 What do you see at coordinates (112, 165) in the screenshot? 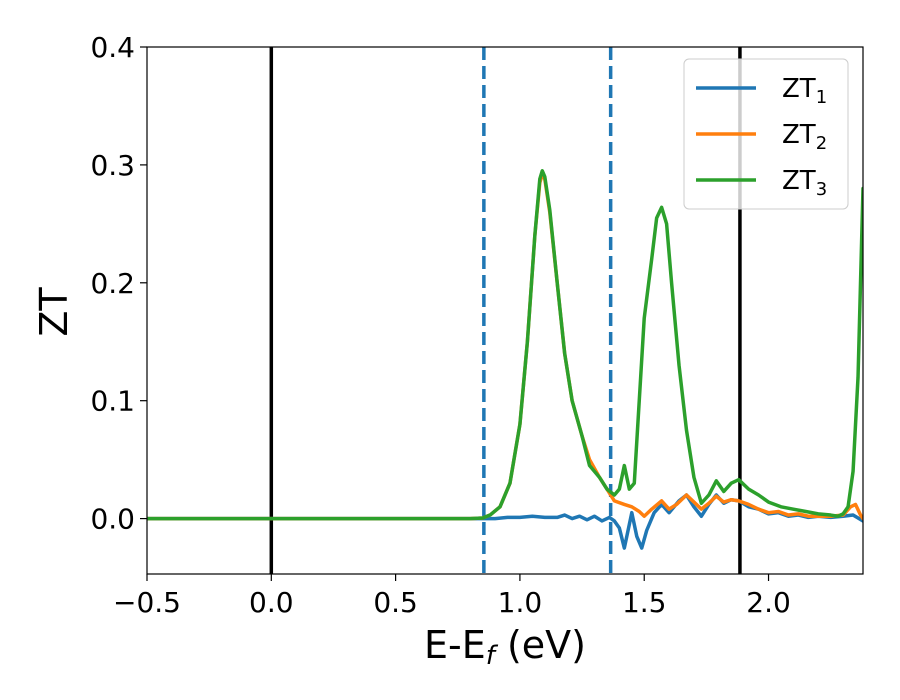
I see `y-tick-label: 0.3` at bounding box center [112, 165].